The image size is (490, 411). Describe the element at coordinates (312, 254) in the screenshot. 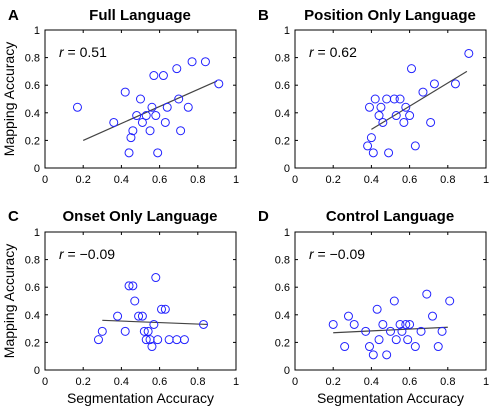

I see `correlation-symbol: r` at that location.